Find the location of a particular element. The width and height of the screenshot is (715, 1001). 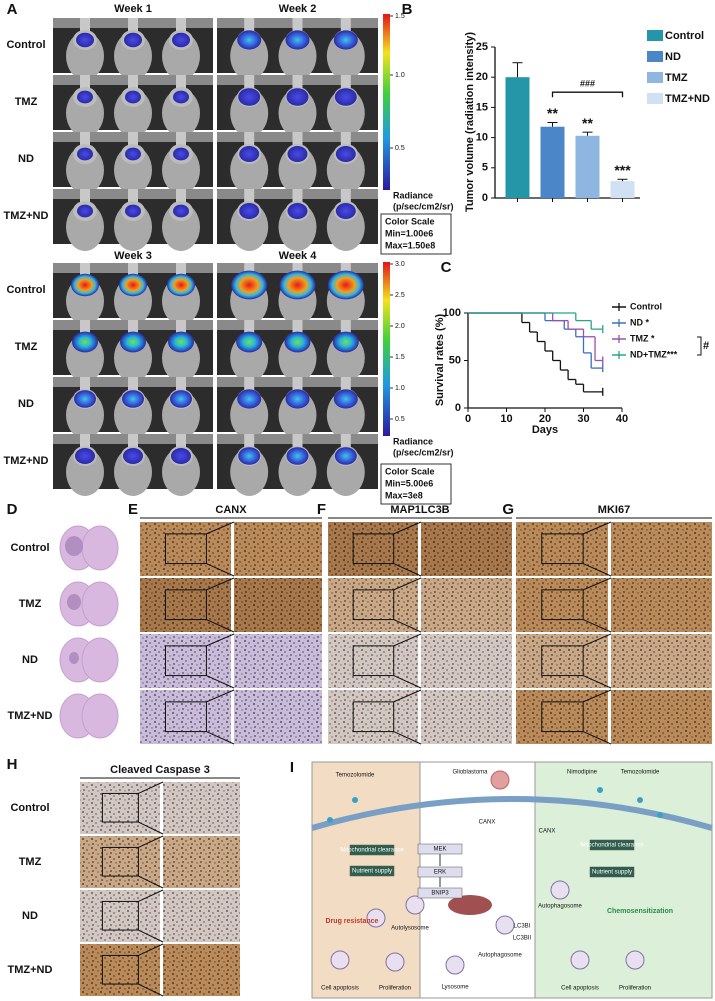

label: 15 is located at coordinates (482, 107).